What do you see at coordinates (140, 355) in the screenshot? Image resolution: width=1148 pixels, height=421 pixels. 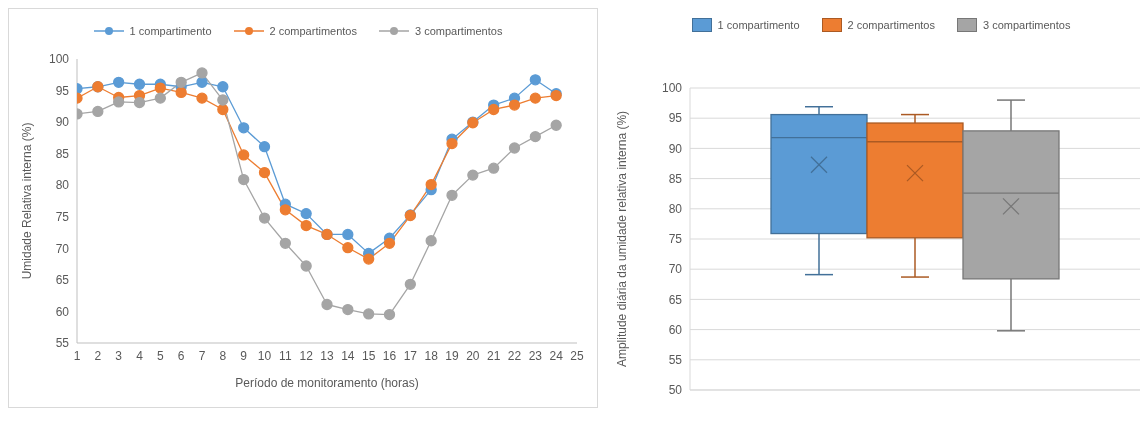 I see `x-tick-label: 4` at bounding box center [140, 355].